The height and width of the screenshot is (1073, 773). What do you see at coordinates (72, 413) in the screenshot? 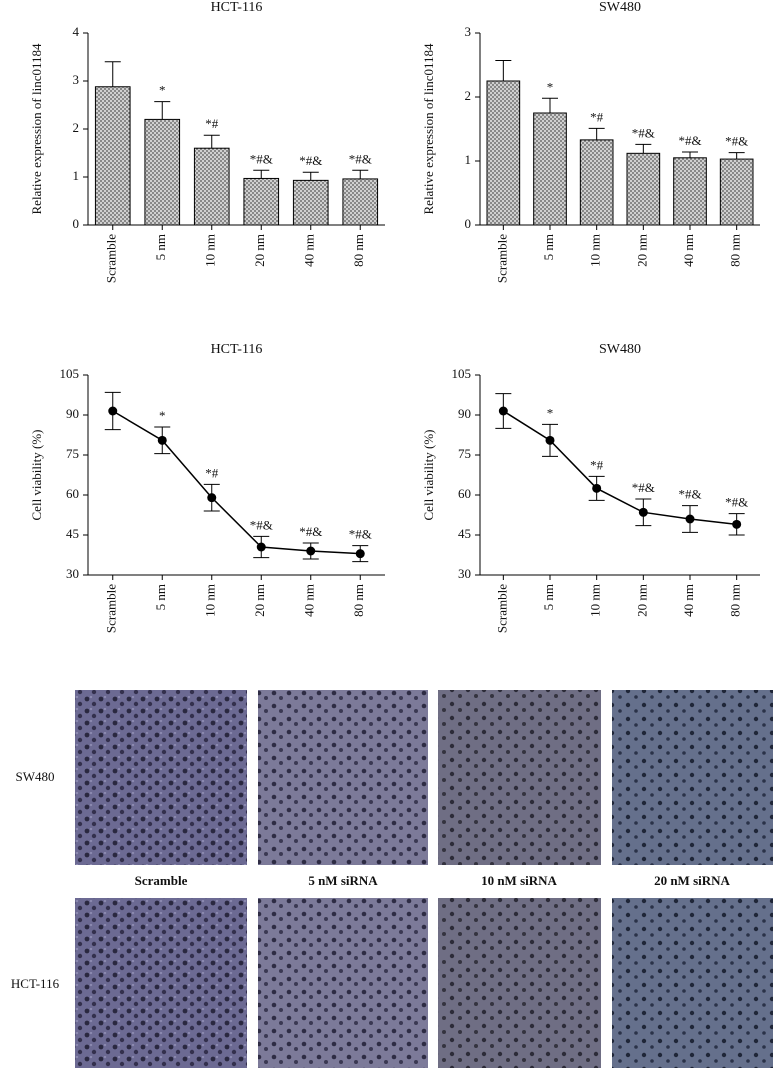
I see `y-tick-label: 90` at bounding box center [72, 413].